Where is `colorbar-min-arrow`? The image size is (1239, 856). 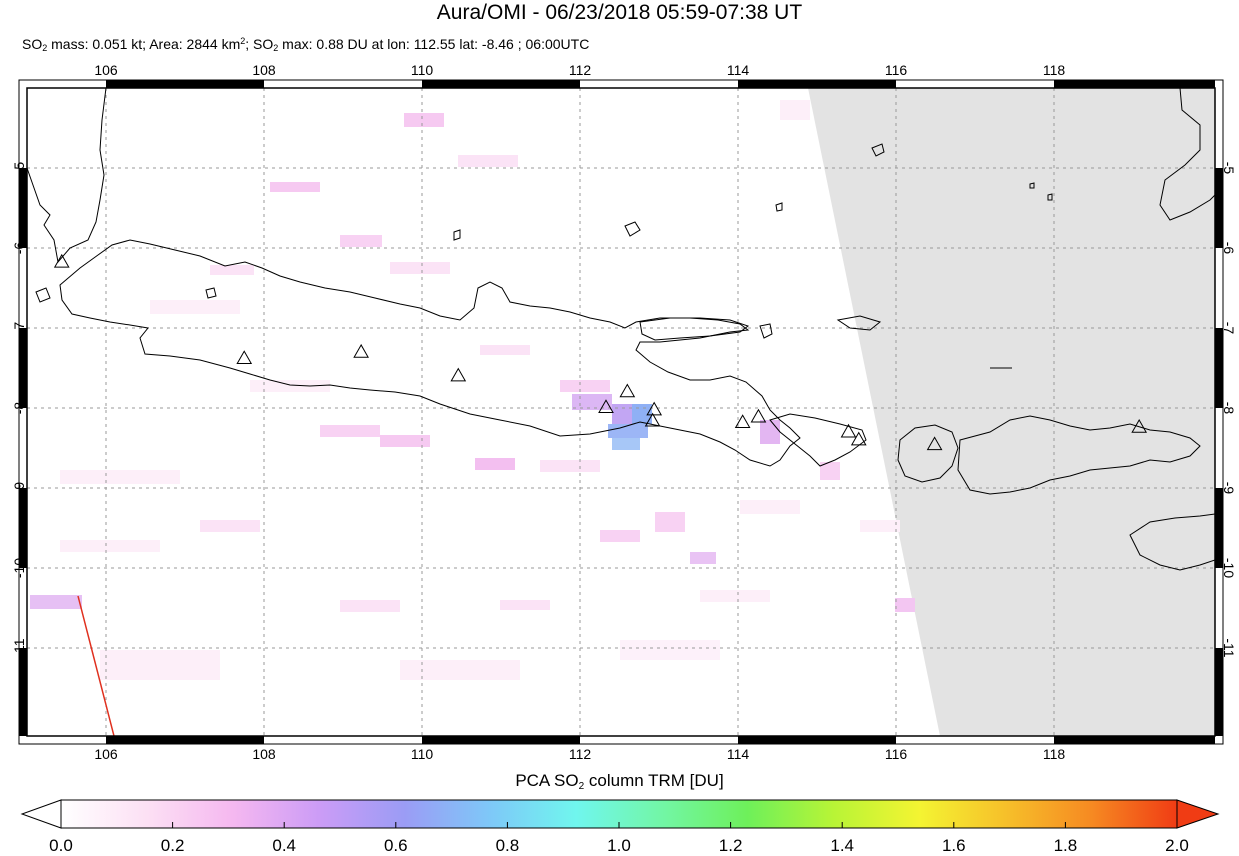 colorbar-min-arrow is located at coordinates (41, 814).